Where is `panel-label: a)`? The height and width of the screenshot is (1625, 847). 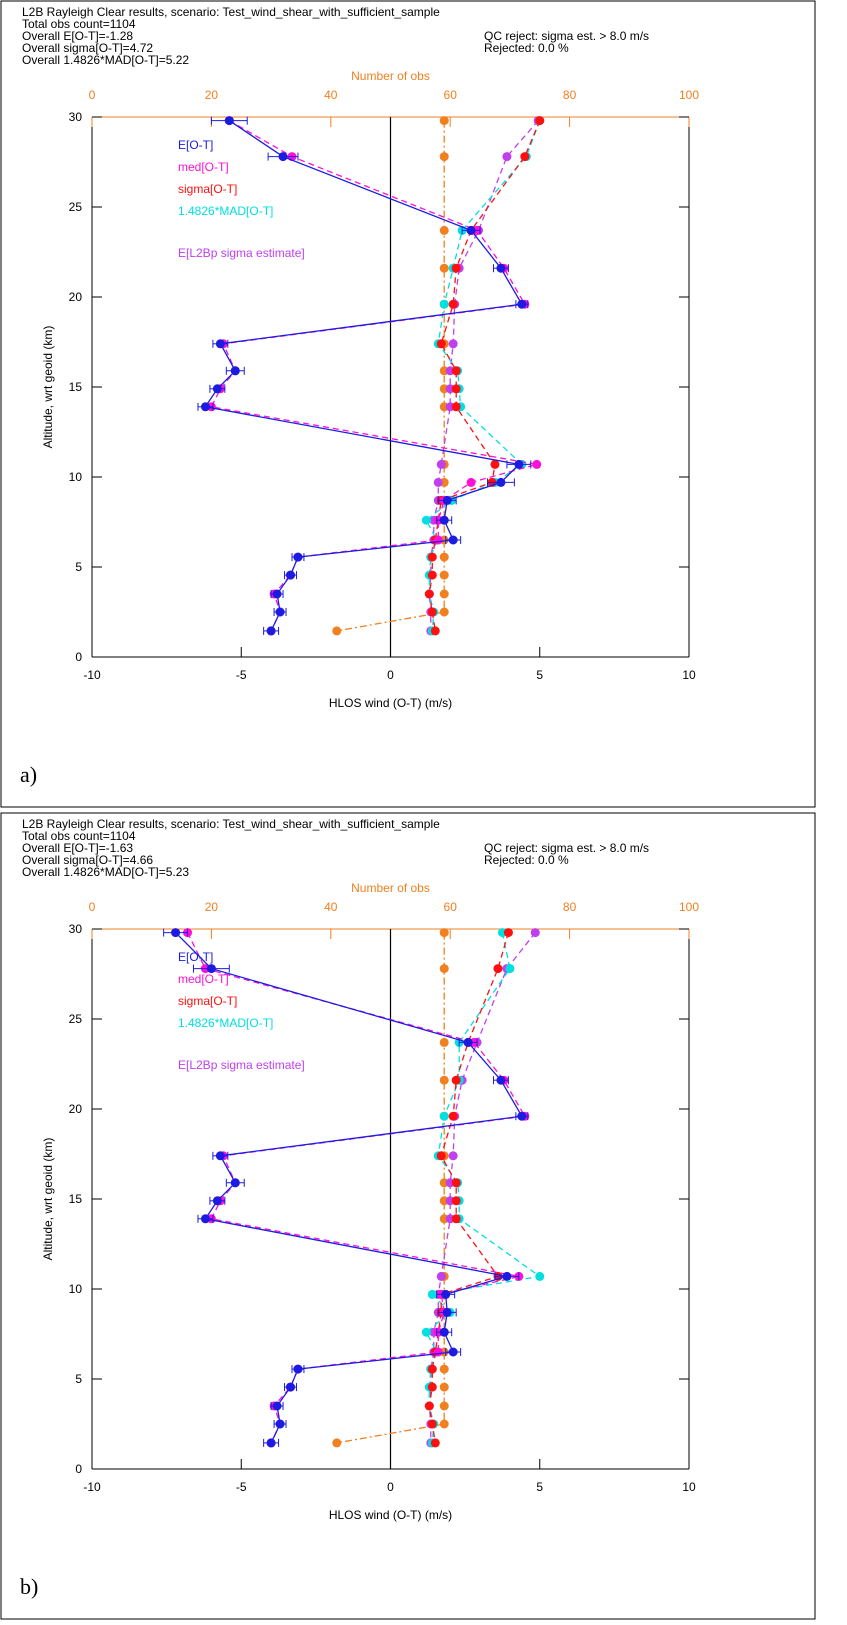 panel-label: a) is located at coordinates (28, 774).